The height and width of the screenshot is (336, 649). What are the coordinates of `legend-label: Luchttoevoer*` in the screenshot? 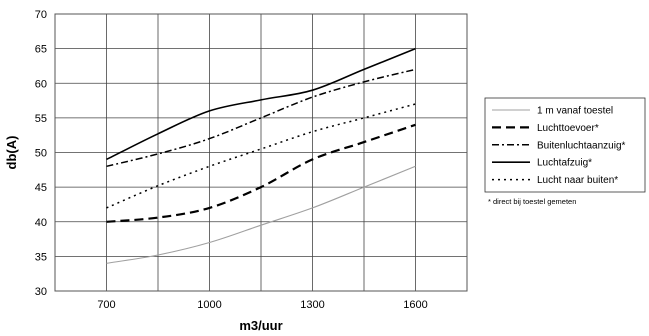 It's located at (568, 128).